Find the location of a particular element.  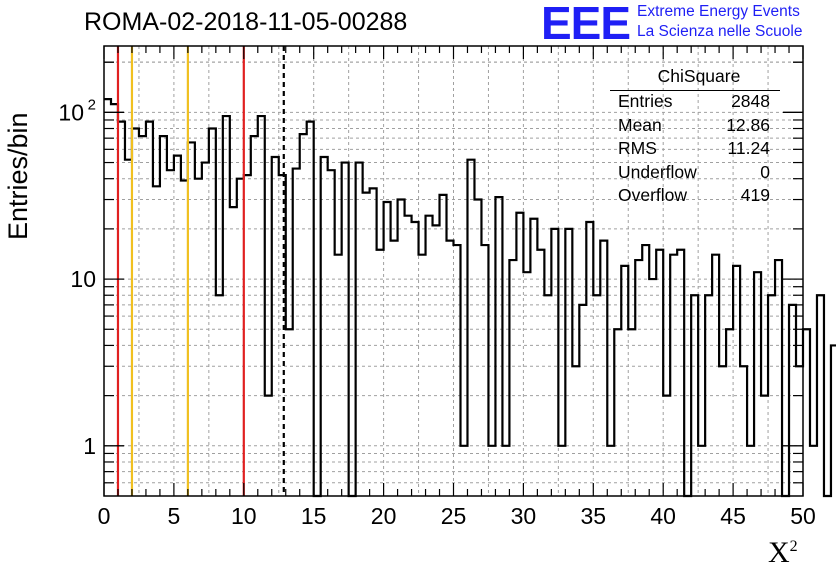

stats-row-overflow: Overflow 419 is located at coordinates (695, 197).